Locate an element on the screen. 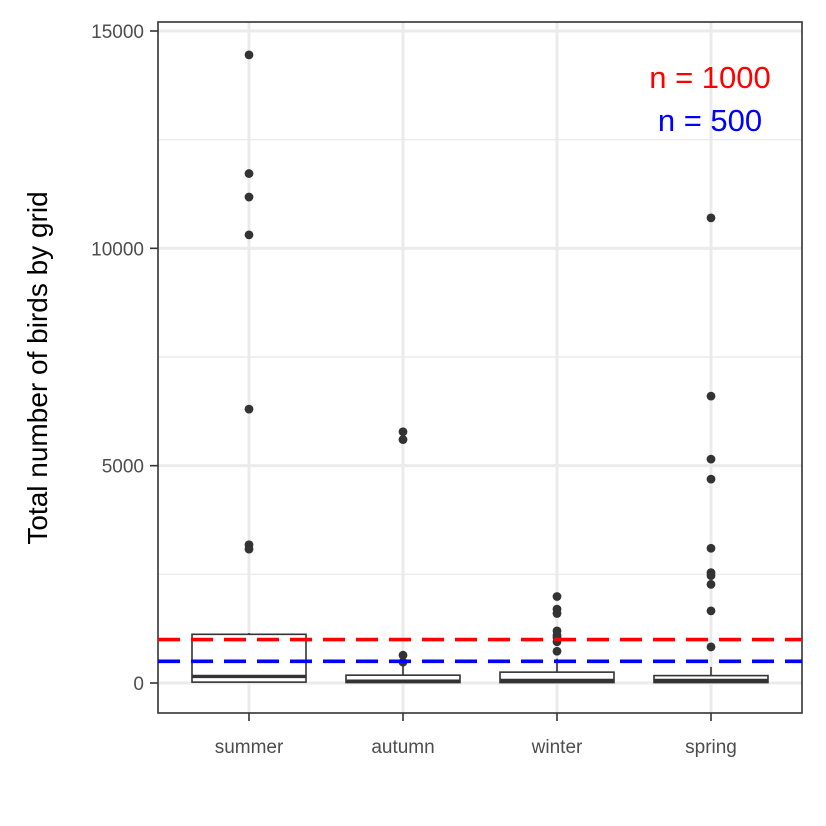  box-summer is located at coordinates (249, 366).